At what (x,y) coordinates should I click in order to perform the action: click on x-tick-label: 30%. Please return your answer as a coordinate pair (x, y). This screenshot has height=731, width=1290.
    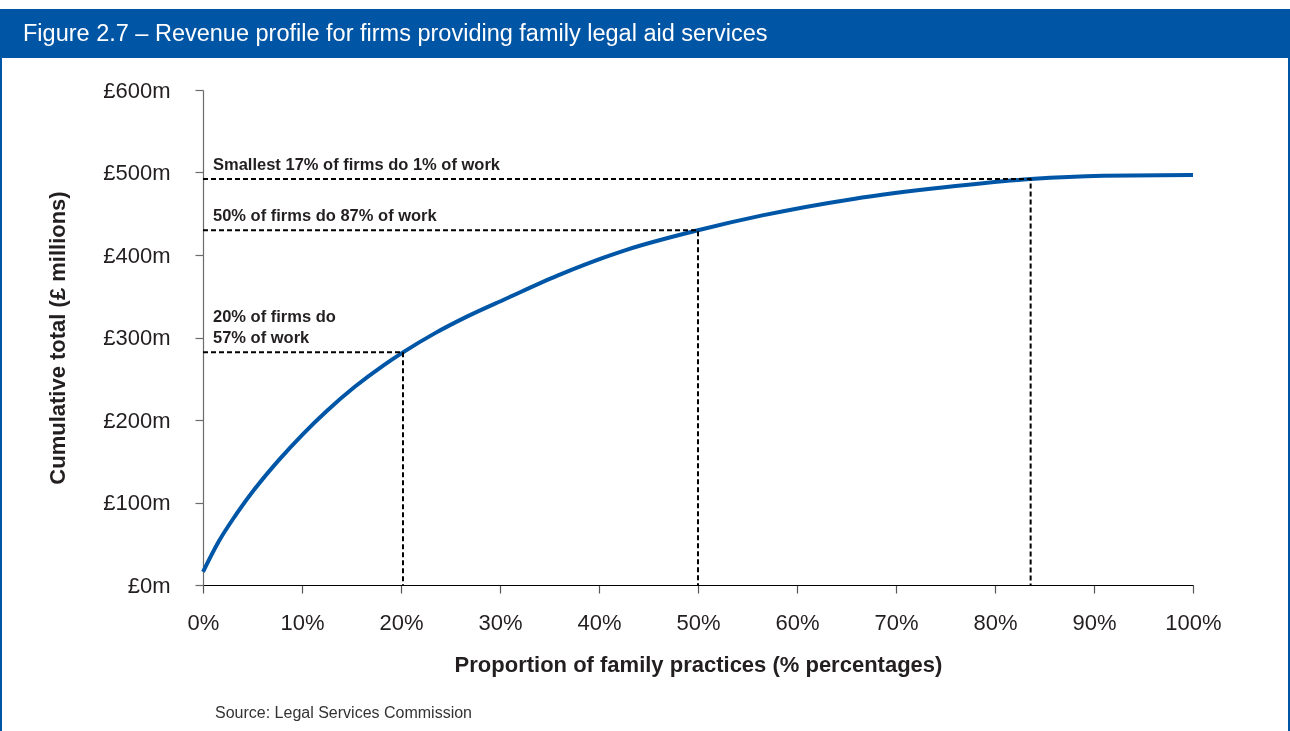
    Looking at the image, I should click on (500, 622).